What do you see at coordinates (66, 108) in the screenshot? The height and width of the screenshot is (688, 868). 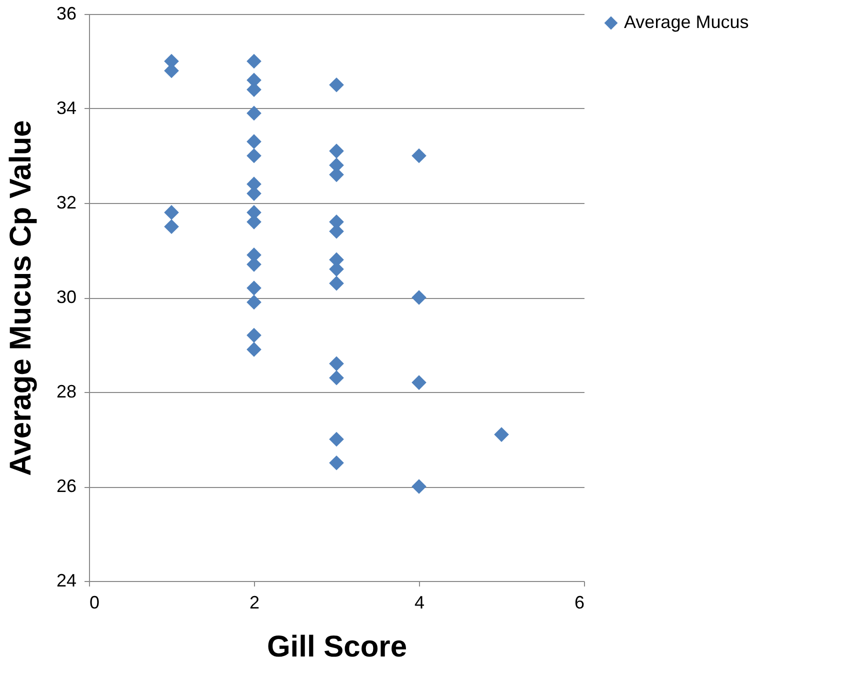 I see `y-tick-label: 34` at bounding box center [66, 108].